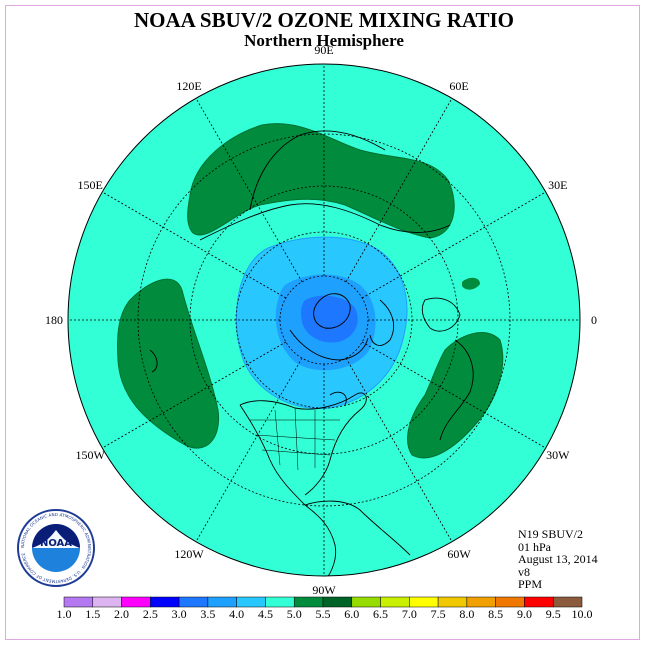  I want to click on longitude-label: 150W, so click(91, 455).